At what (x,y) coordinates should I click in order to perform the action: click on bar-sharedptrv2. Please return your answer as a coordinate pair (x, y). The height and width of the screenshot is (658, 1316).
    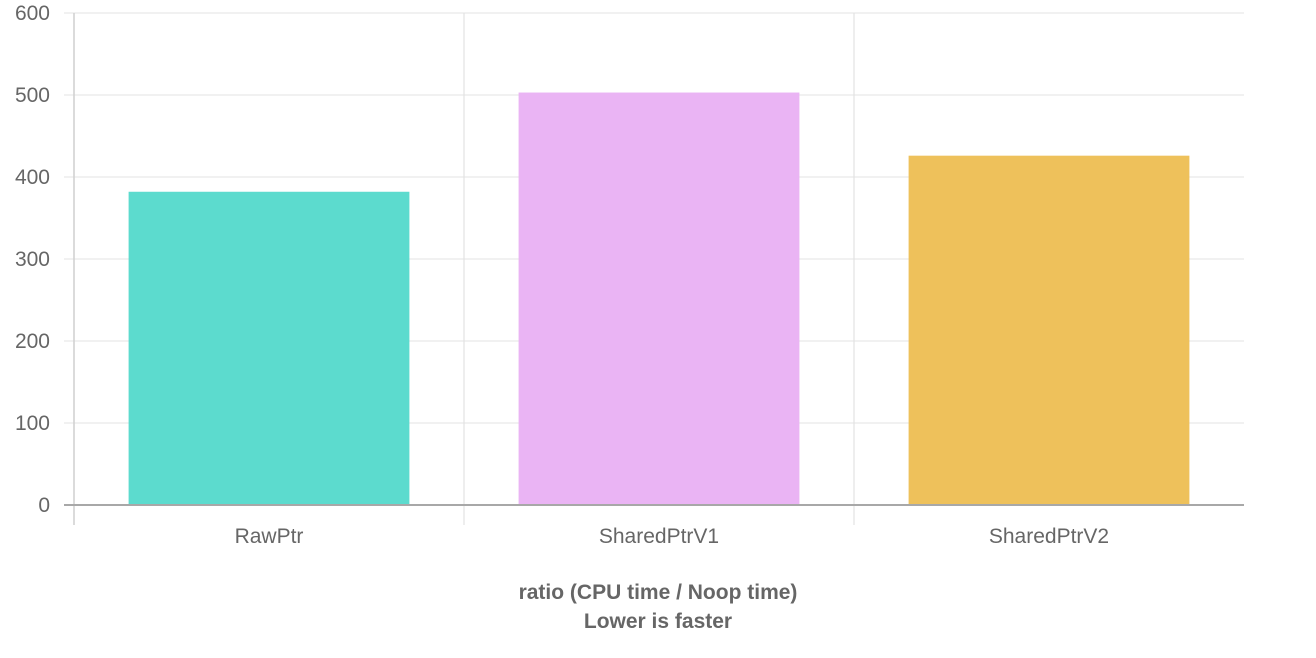
    Looking at the image, I should click on (1049, 330).